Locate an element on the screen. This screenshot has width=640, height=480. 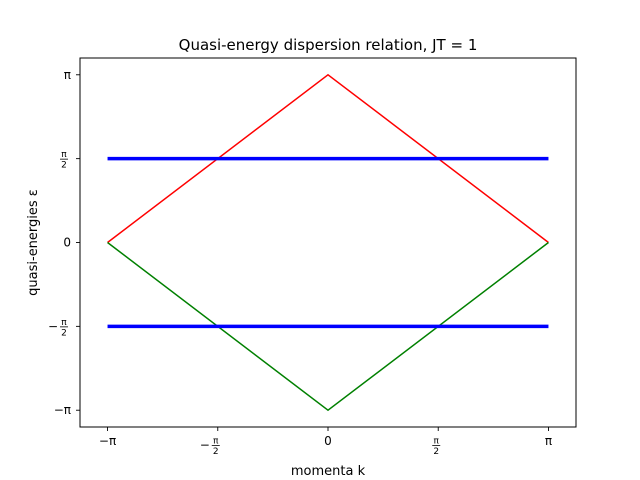
y-tick-label: 0 is located at coordinates (67, 243).